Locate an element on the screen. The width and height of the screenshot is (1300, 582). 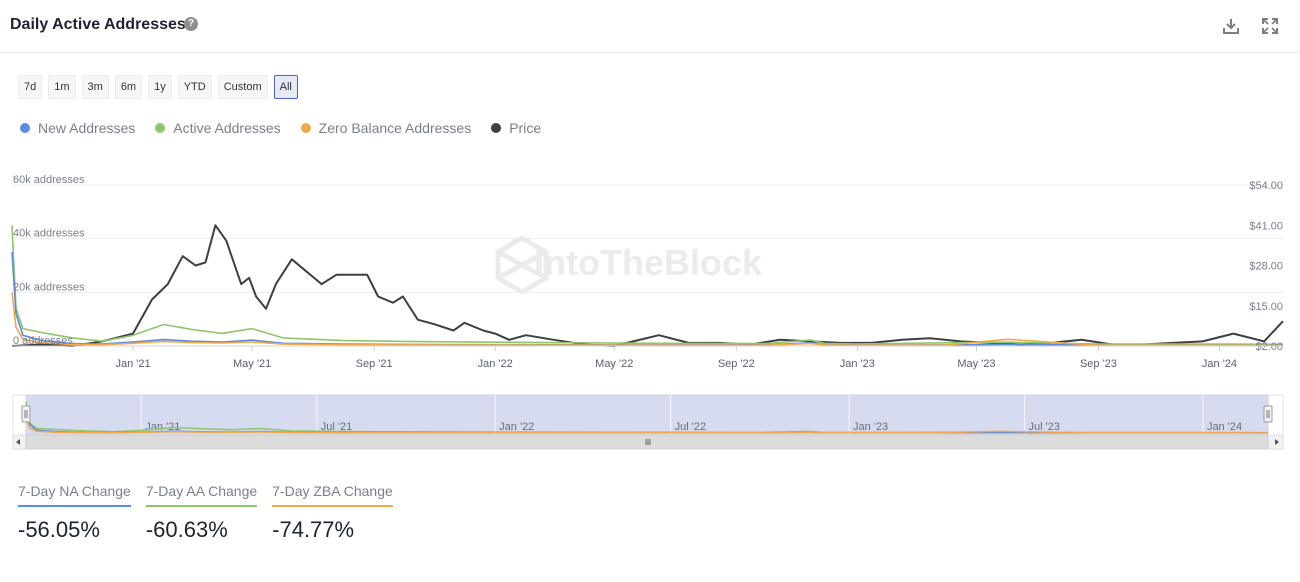
y-right-tick-label: $54.00 is located at coordinates (1266, 186).